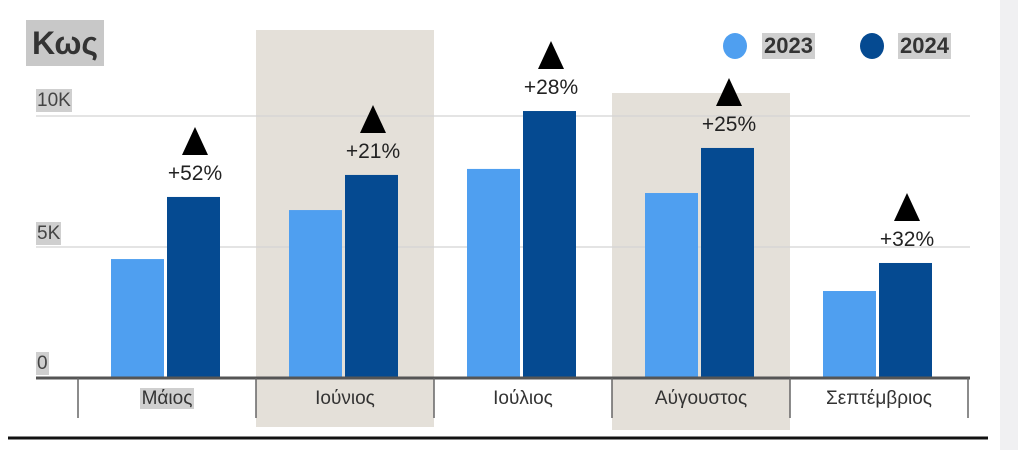 This screenshot has width=1018, height=450. I want to click on x-tick-label: Ιούλιος, so click(523, 399).